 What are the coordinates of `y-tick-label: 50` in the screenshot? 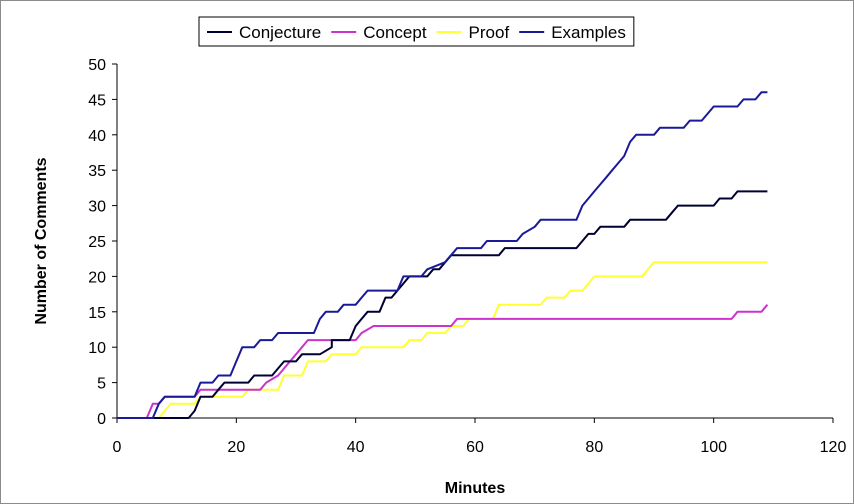 It's located at (97, 65).